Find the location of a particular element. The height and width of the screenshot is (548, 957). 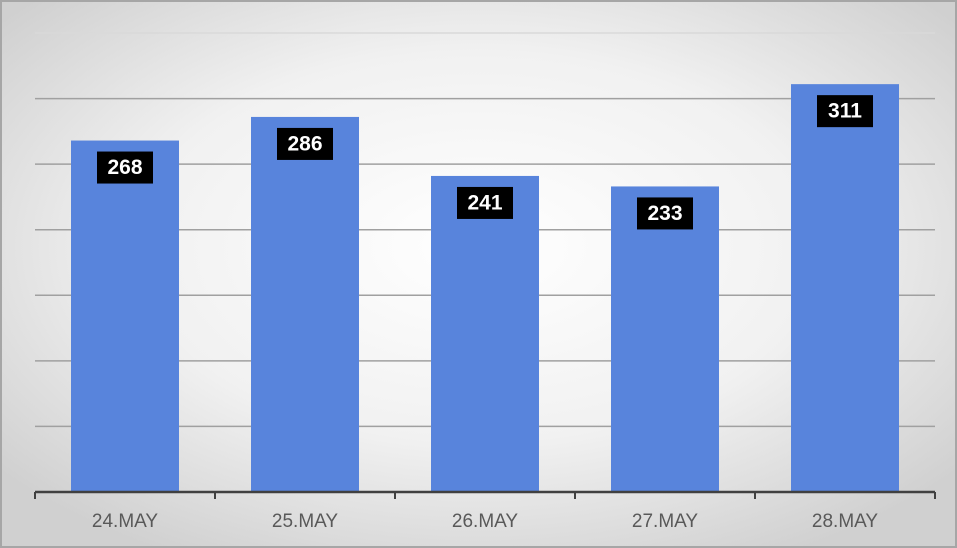

x-tick-label: 28.MAY is located at coordinates (845, 521).